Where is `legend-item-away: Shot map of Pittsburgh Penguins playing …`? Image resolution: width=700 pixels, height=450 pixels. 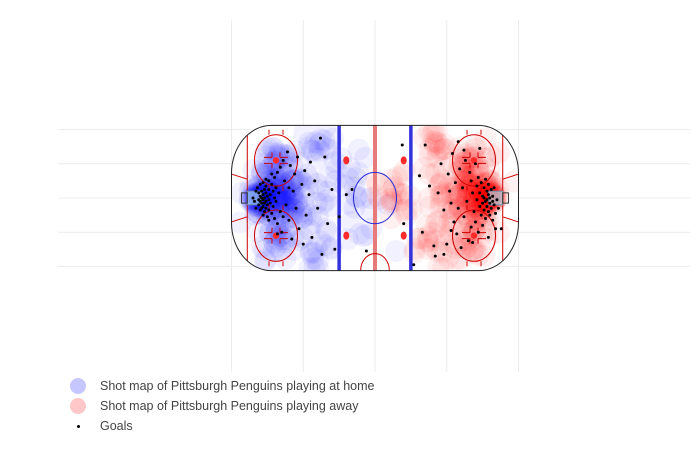
legend-item-away: Shot map of Pittsburgh Penguins playing … is located at coordinates (222, 406).